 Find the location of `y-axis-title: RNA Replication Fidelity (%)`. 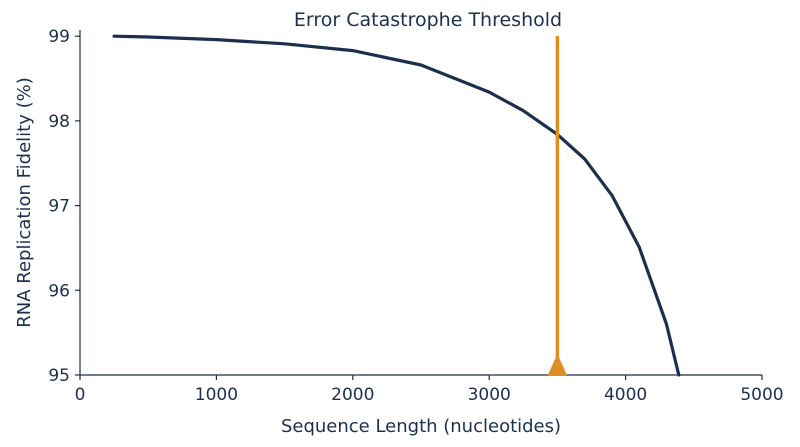

y-axis-title: RNA Replication Fidelity (%) is located at coordinates (24, 202).